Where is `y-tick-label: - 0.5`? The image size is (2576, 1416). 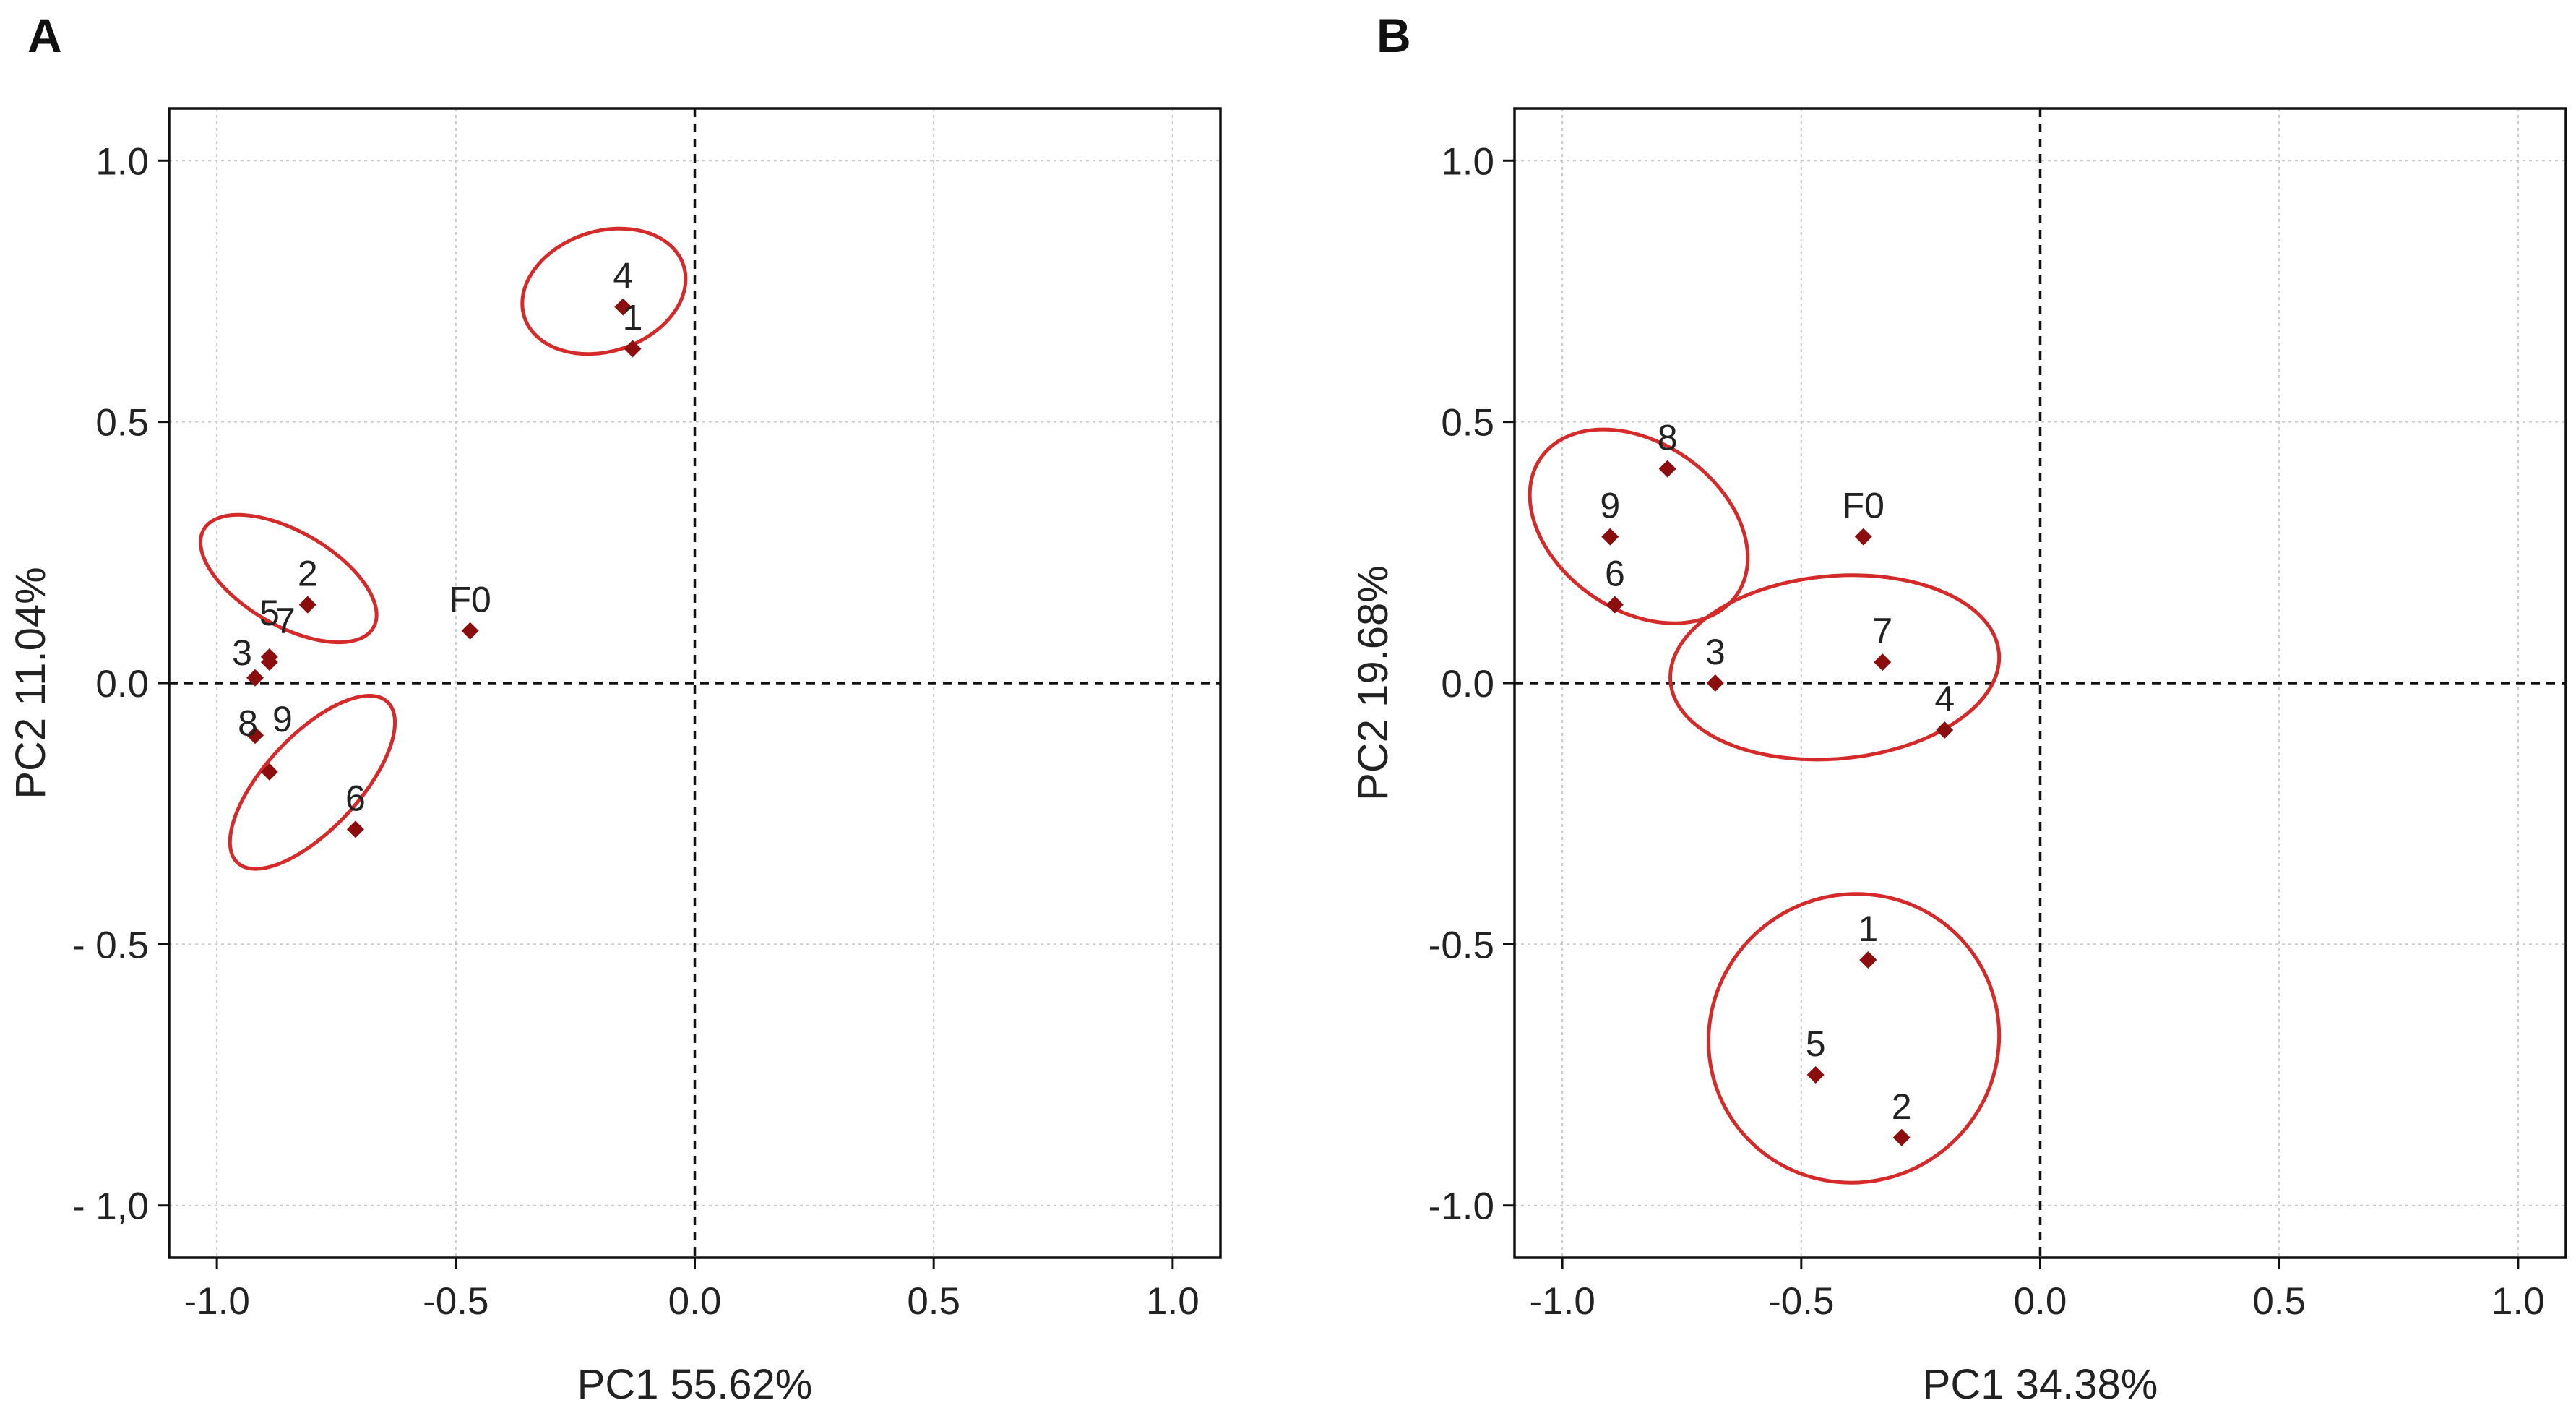 y-tick-label: - 0.5 is located at coordinates (110, 945).